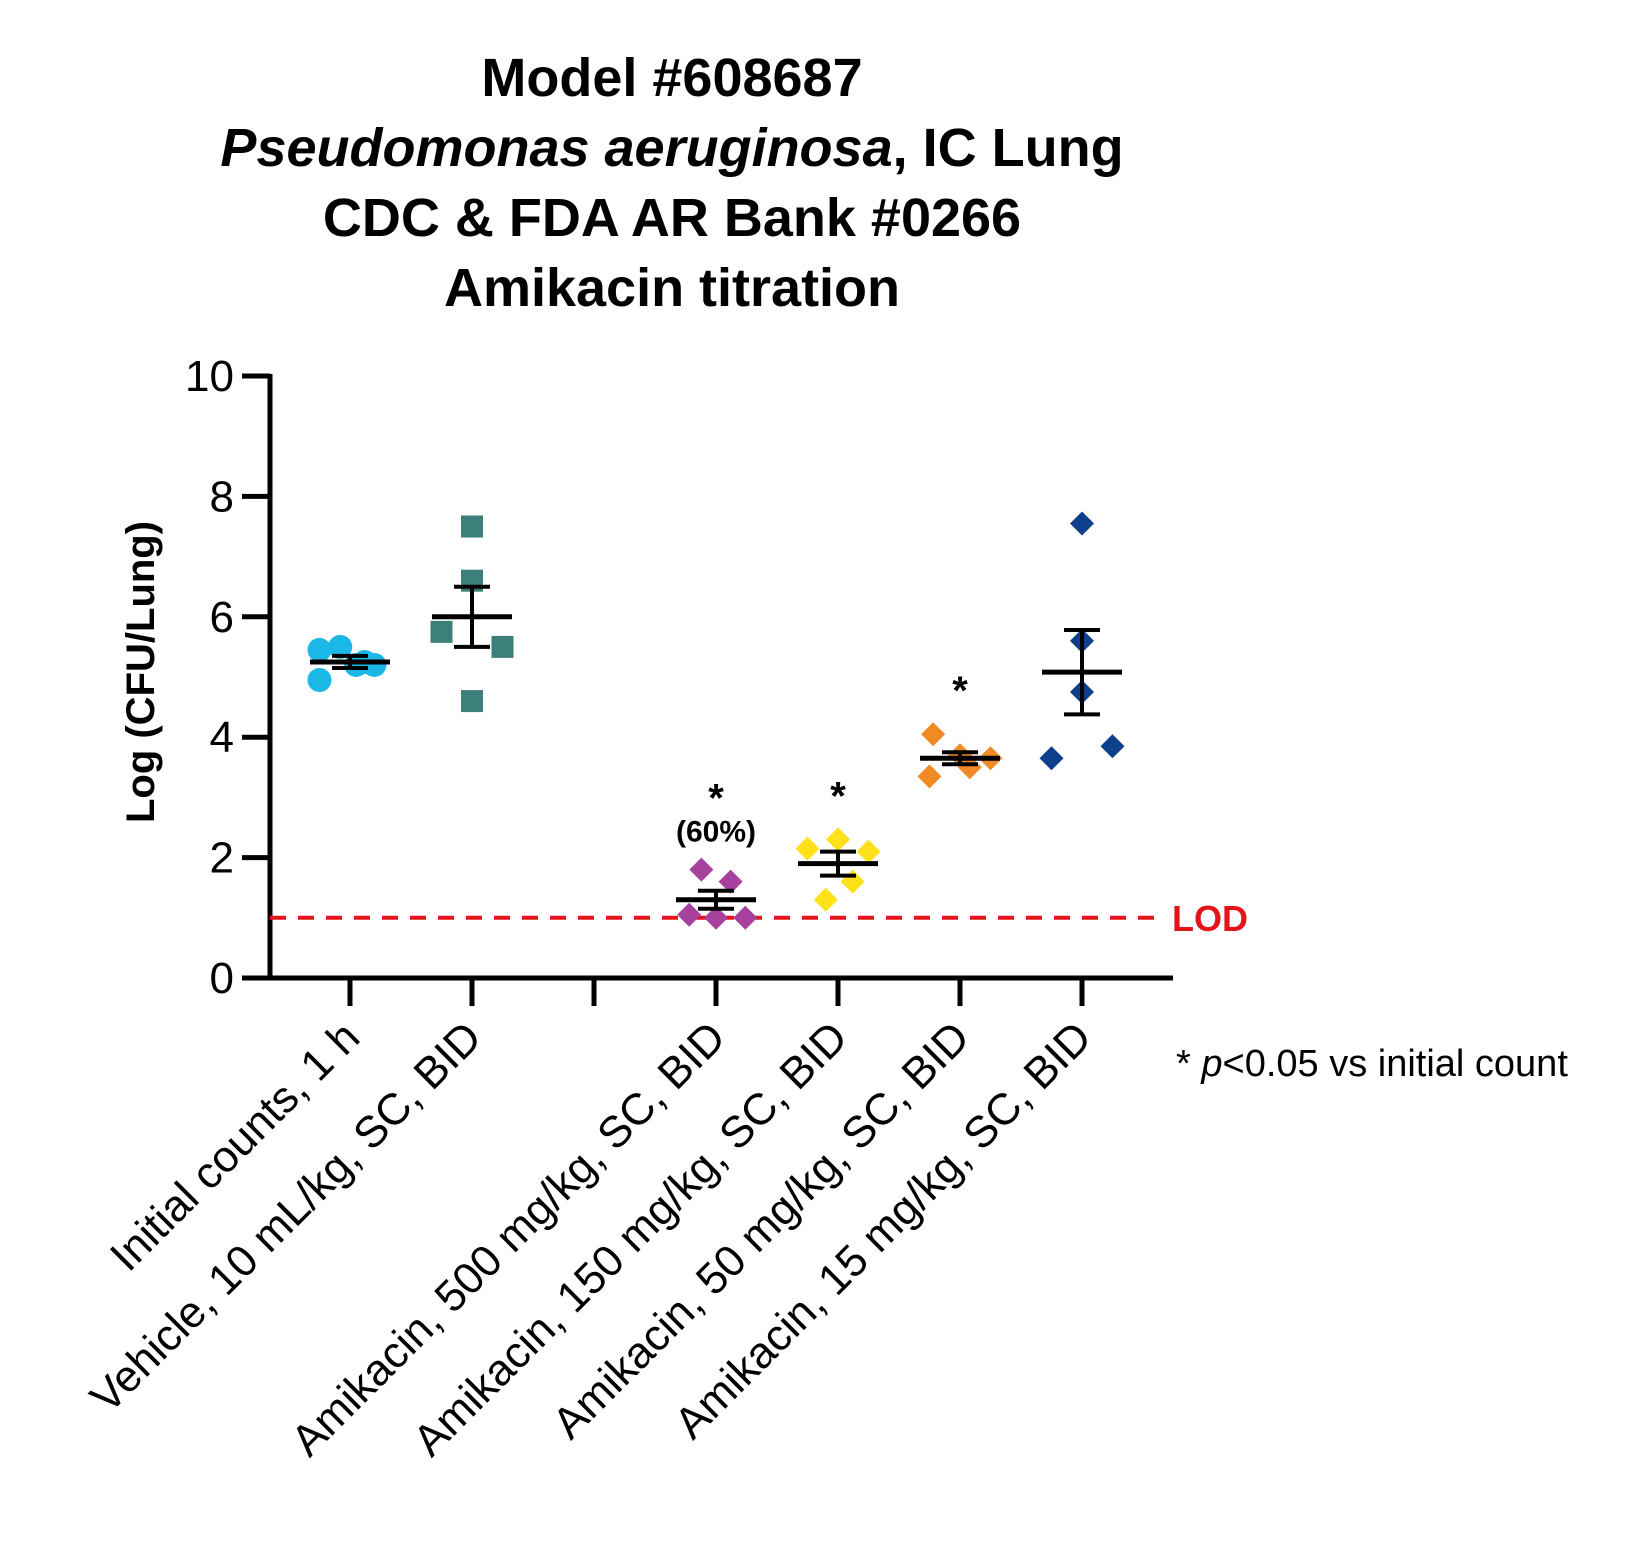  Describe the element at coordinates (222, 617) in the screenshot. I see `y-tick-label: 6` at that location.